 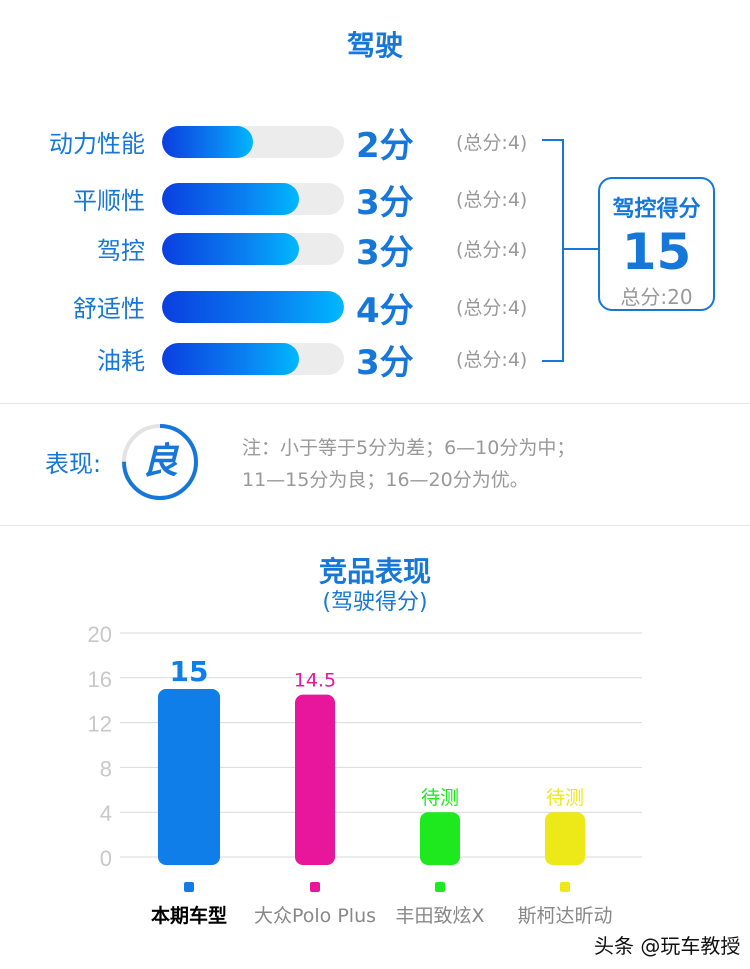 I want to click on rating-row: 驾控 3分 (总分:4), so click(x=280, y=250).